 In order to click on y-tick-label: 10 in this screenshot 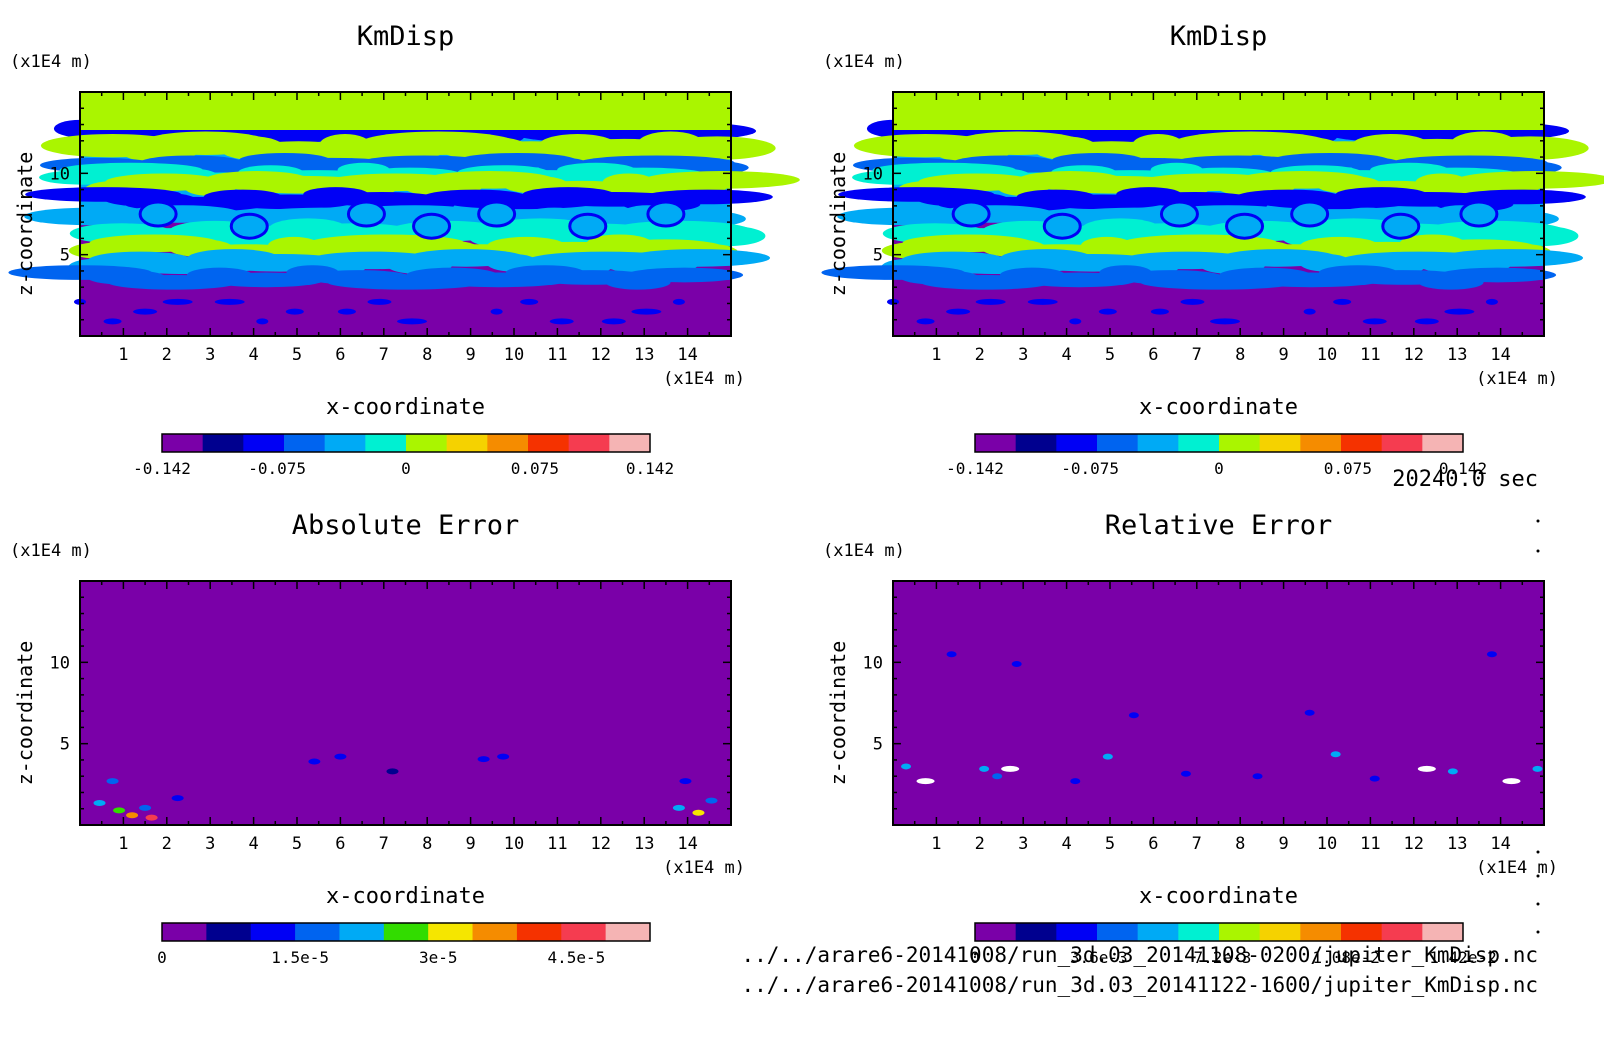, I will do `click(873, 663)`.